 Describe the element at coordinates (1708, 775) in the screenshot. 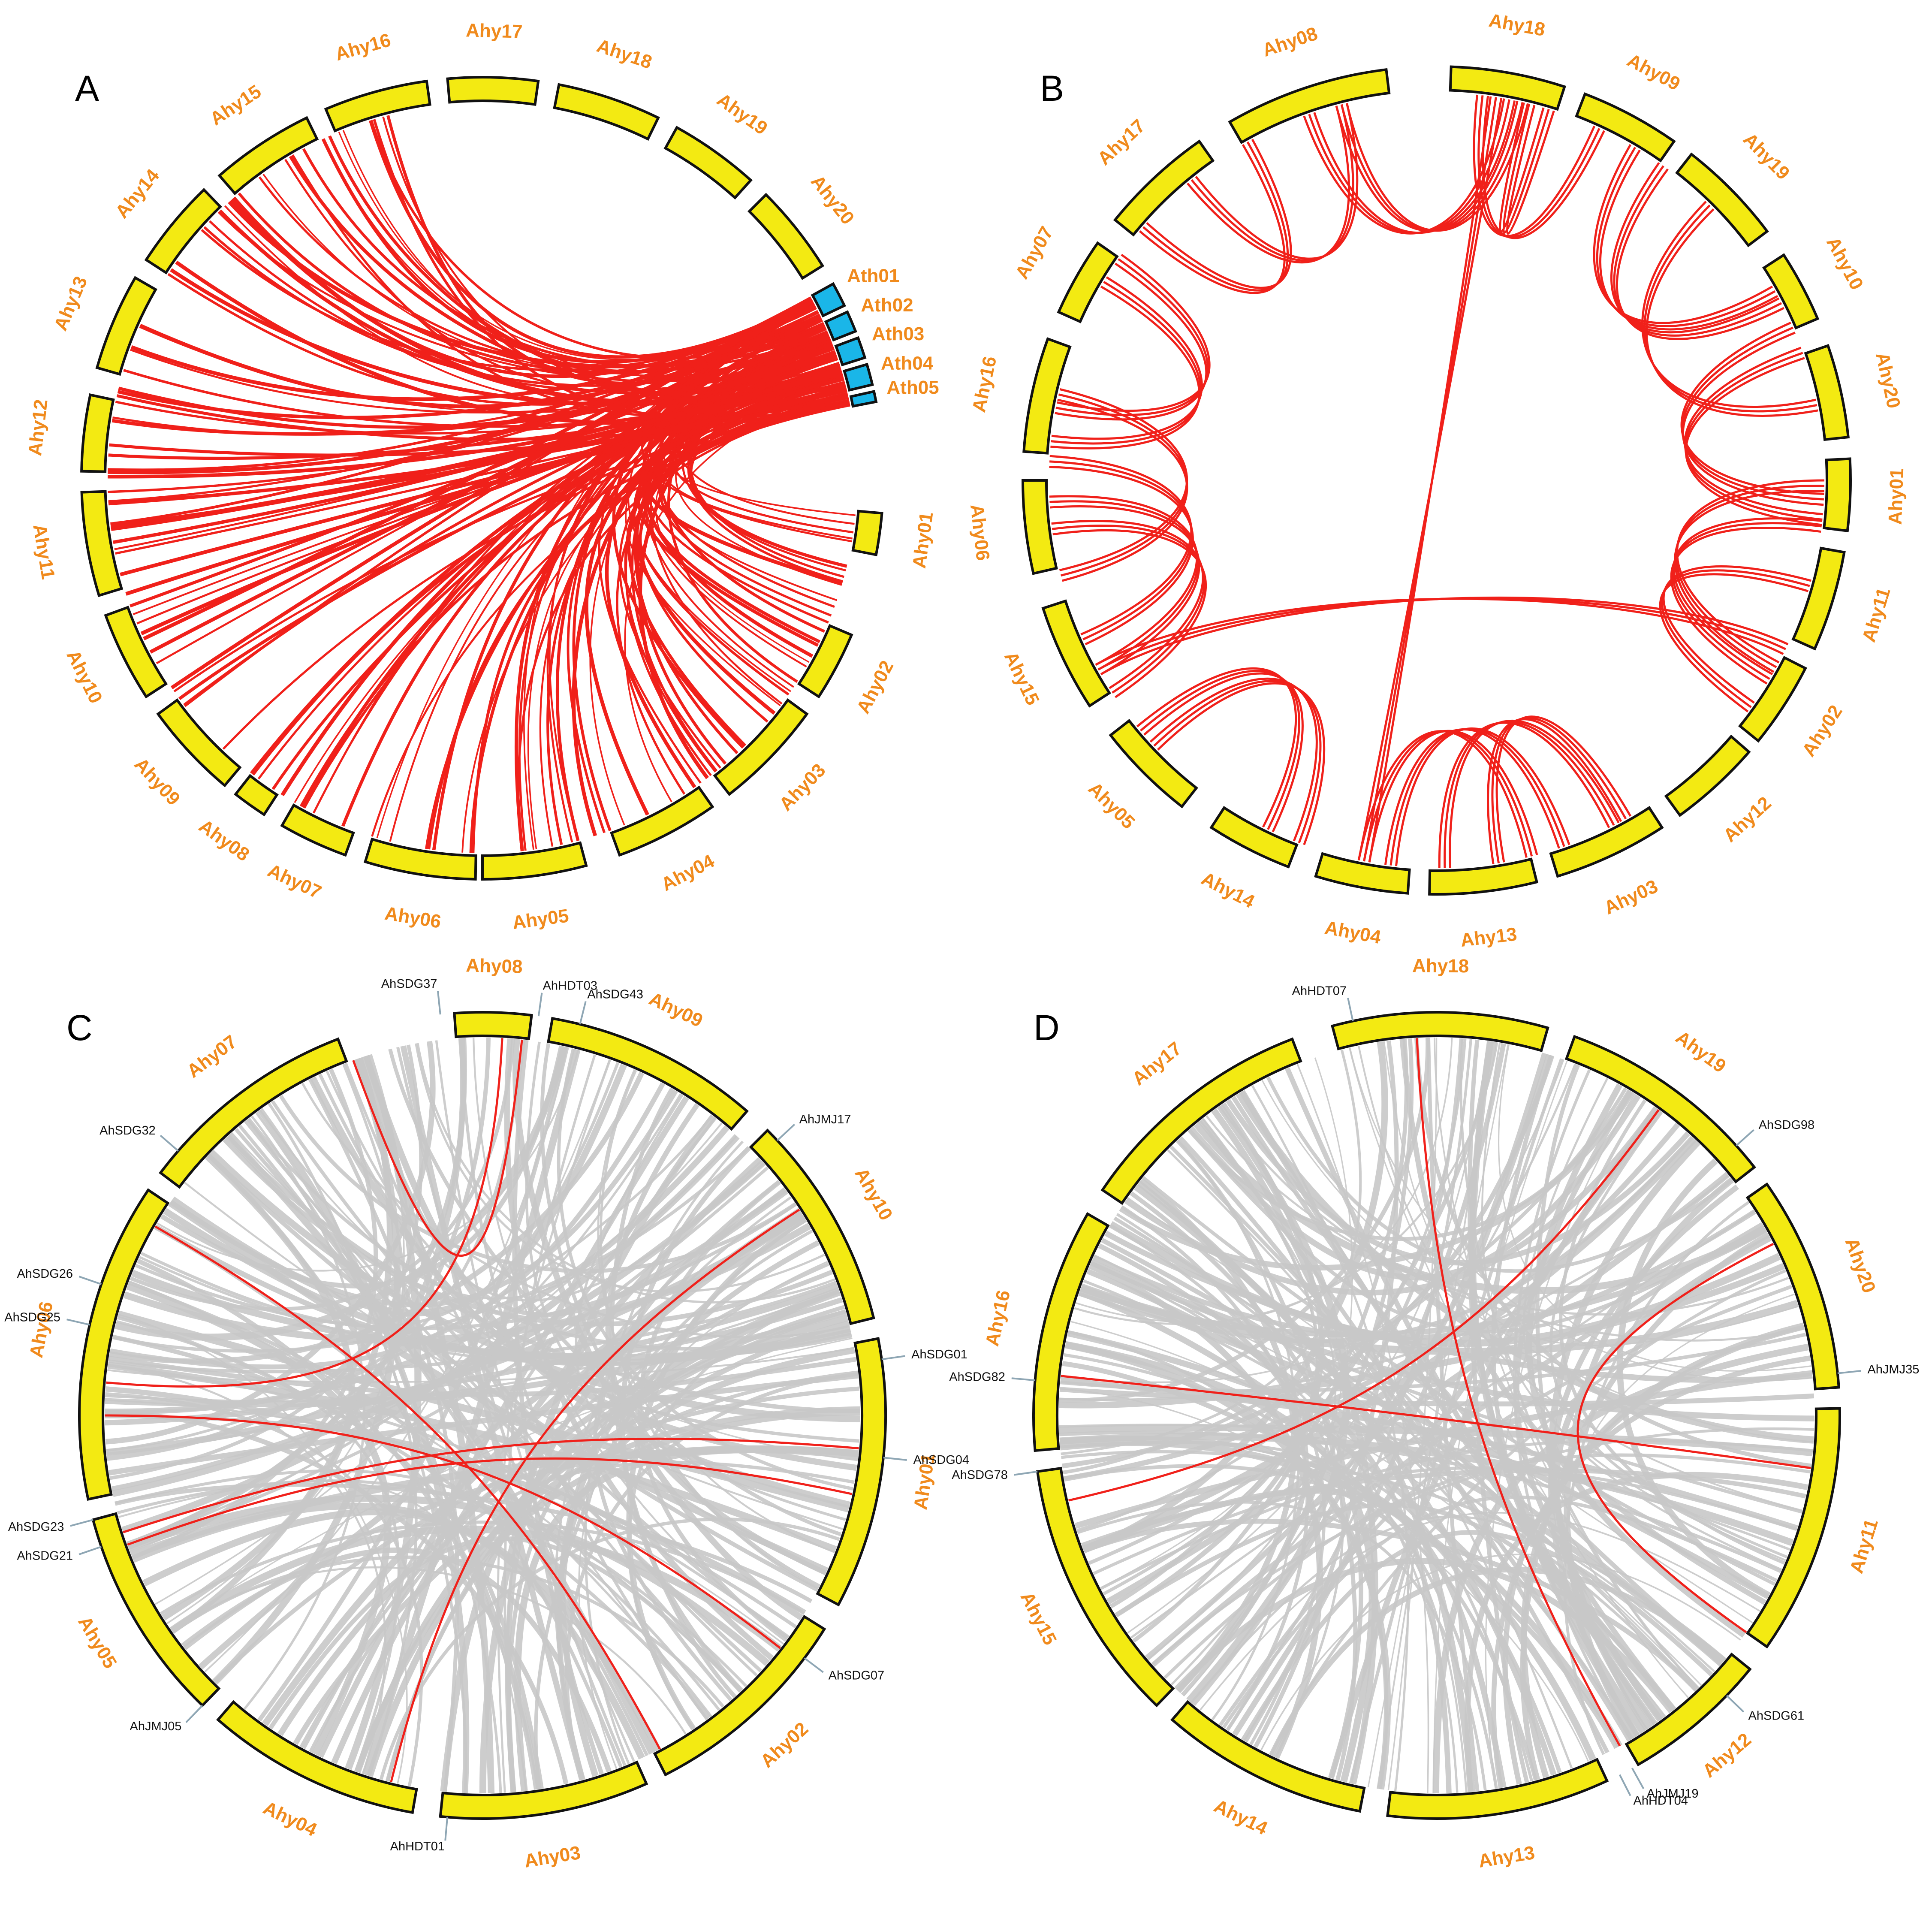

I see `chromosome-ahy12` at that location.